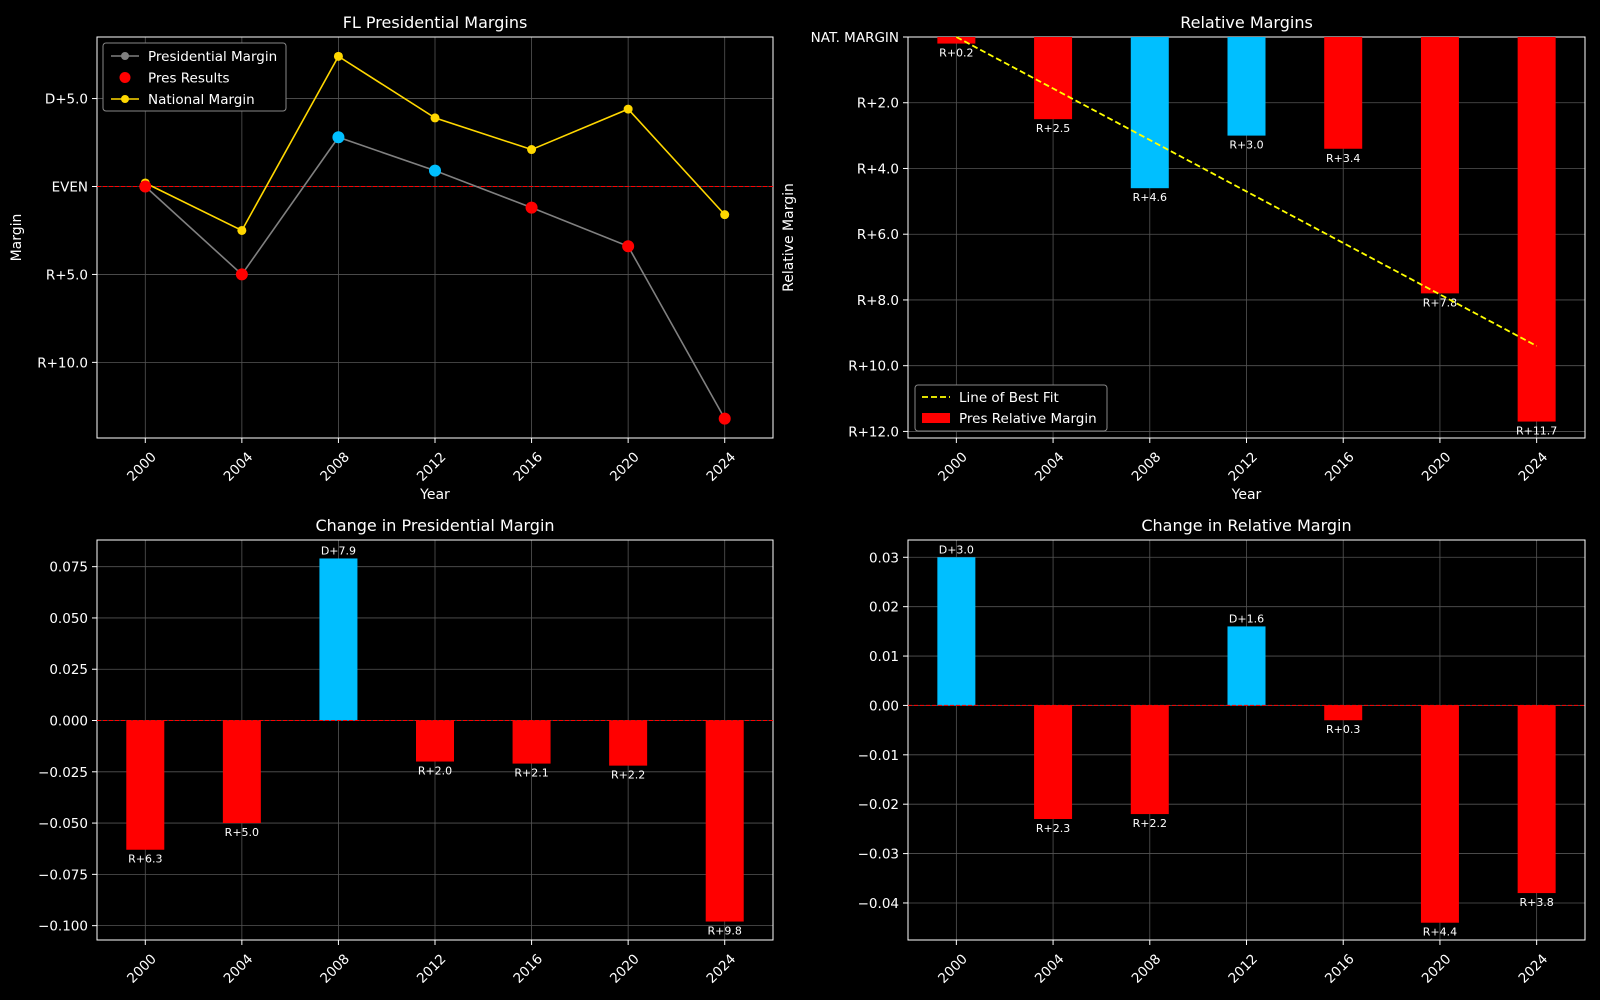 This screenshot has width=1600, height=1000. What do you see at coordinates (63, 773) in the screenshot?
I see `y-tick-label: −0.025` at bounding box center [63, 773].